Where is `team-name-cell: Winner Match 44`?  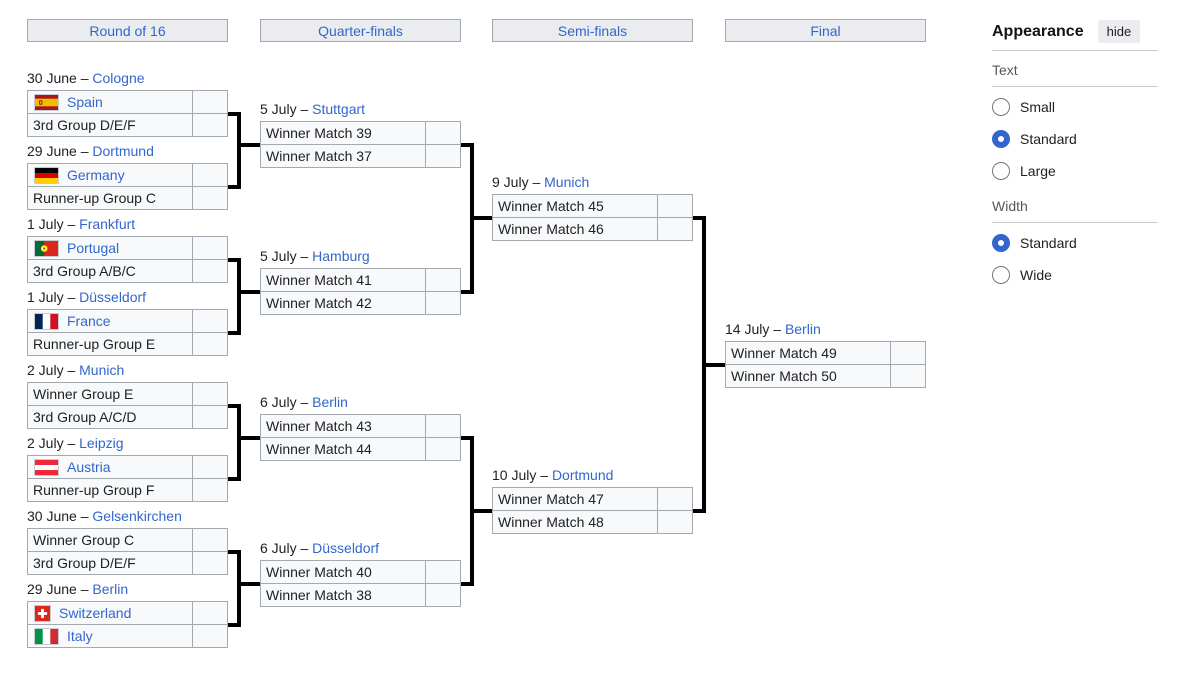
team-name-cell: Winner Match 44 is located at coordinates (343, 449).